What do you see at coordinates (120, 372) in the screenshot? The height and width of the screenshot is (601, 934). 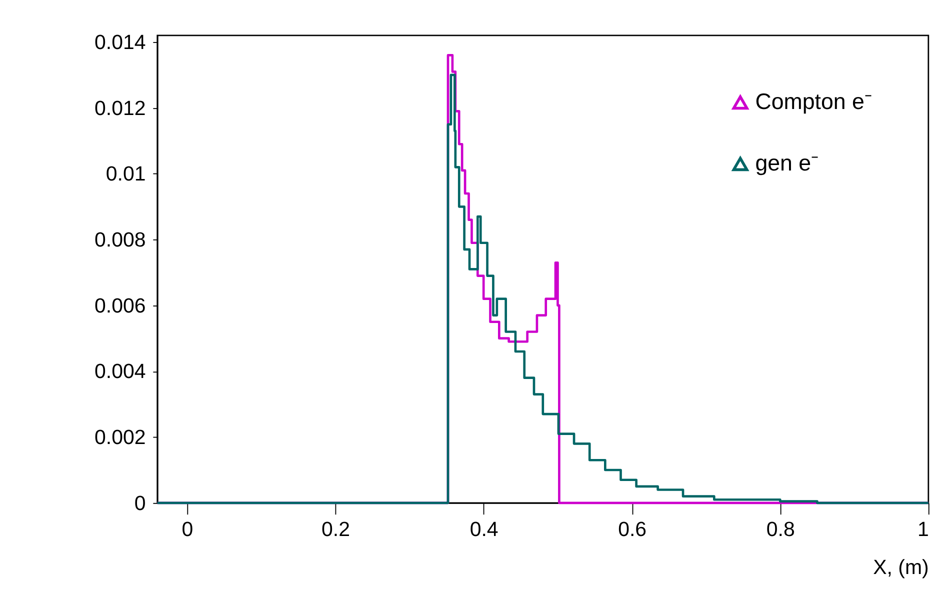 I see `y-tick-label: 0.004` at bounding box center [120, 372].